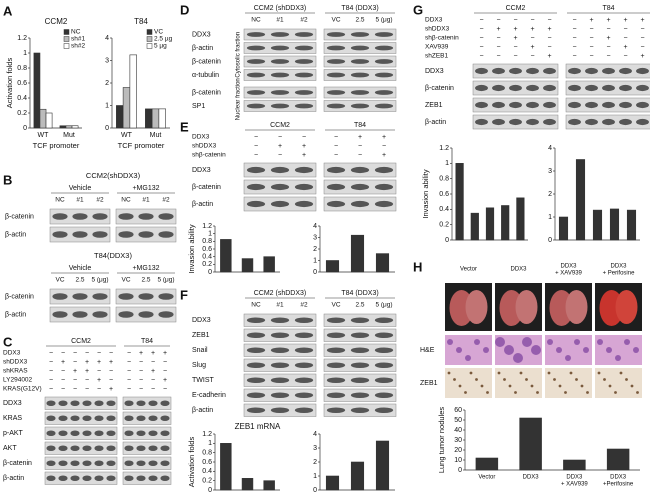 Image resolution: width=650 pixels, height=501 pixels. What do you see at coordinates (207, 264) in the screenshot?
I see `y-tick-label: 0.2` at bounding box center [207, 264].